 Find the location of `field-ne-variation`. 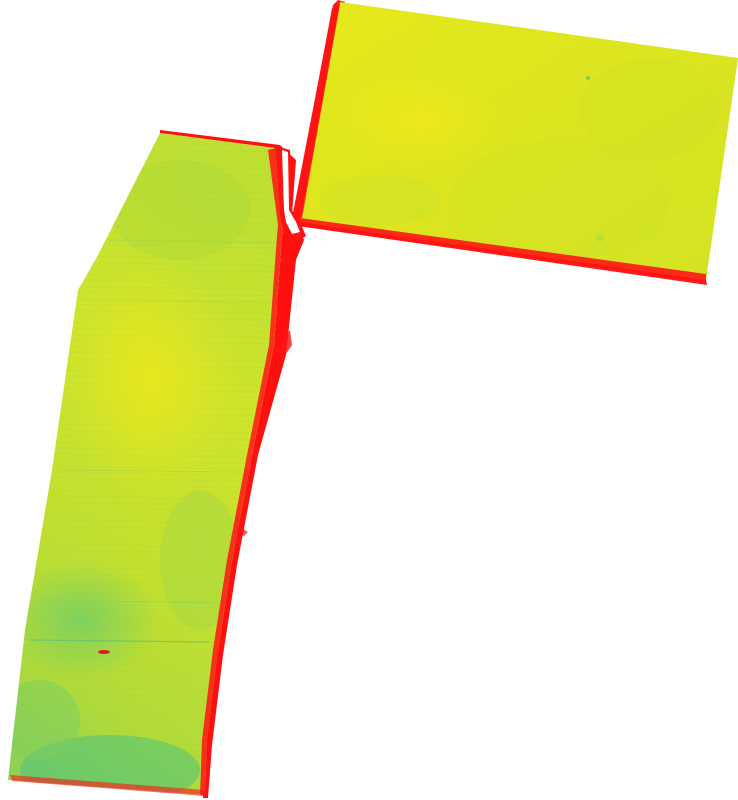

field-ne-variation is located at coordinates (520, 160).